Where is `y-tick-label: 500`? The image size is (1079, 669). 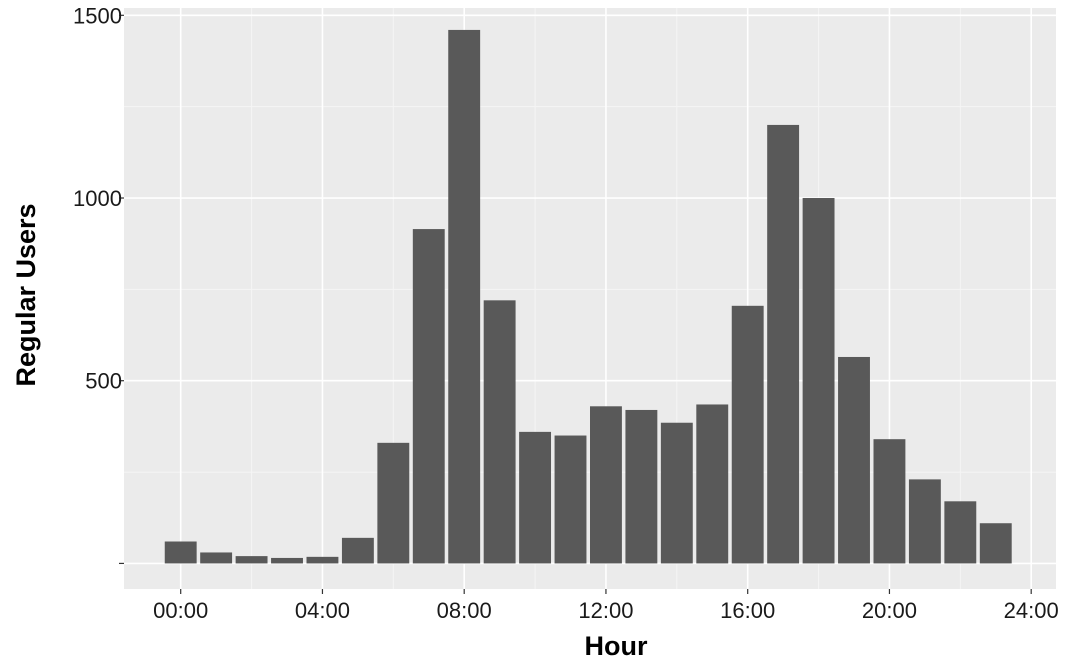 y-tick-label: 500 is located at coordinates (103, 381).